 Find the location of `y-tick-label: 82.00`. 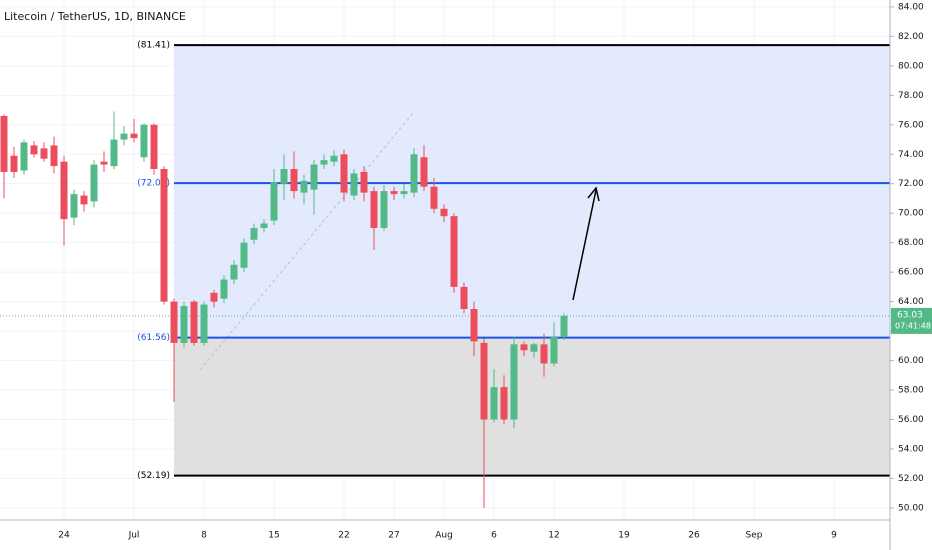

y-tick-label: 82.00 is located at coordinates (911, 37).